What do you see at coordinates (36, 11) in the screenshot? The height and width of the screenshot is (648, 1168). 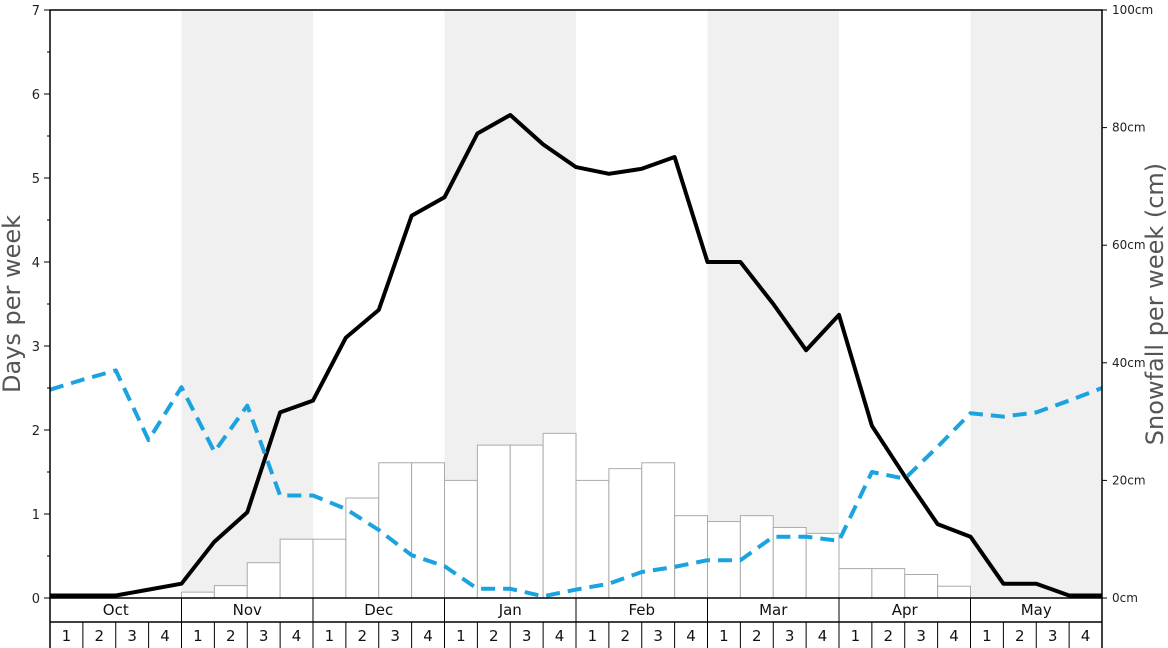 I see `left-tick-label: 7` at bounding box center [36, 11].